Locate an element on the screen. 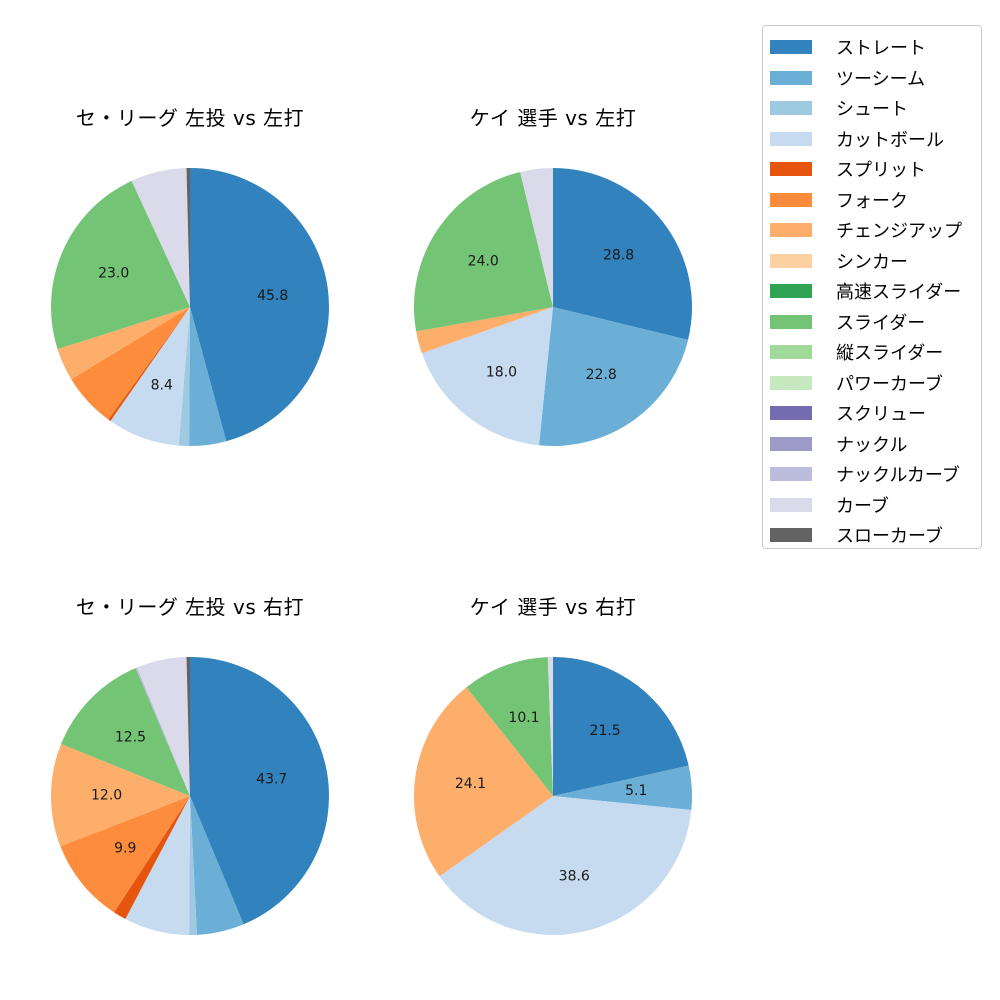 The height and width of the screenshot is (1000, 1000). legend-item: ストレート is located at coordinates (872, 47).